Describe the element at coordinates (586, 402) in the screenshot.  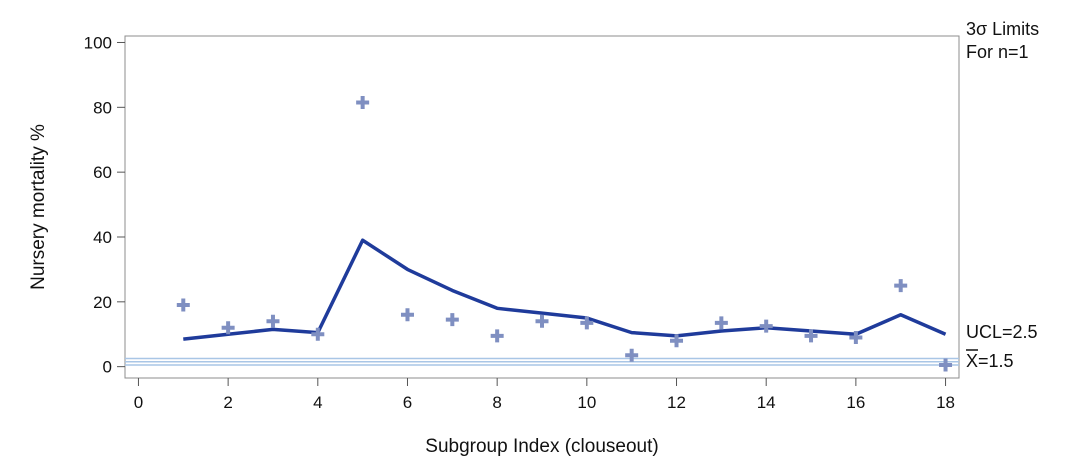
I see `x-tick-label: 10` at that location.